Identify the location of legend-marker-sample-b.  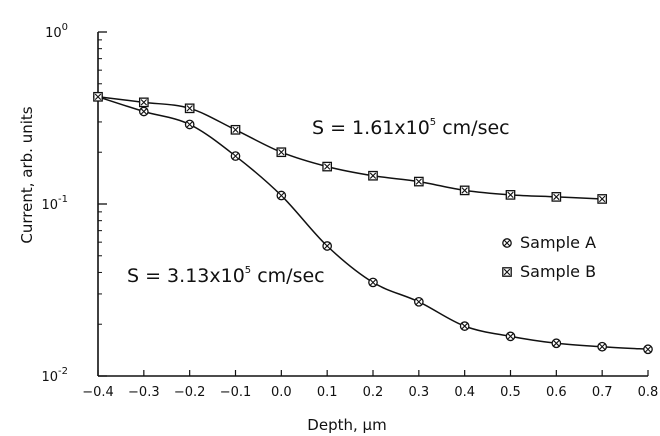
(507, 272).